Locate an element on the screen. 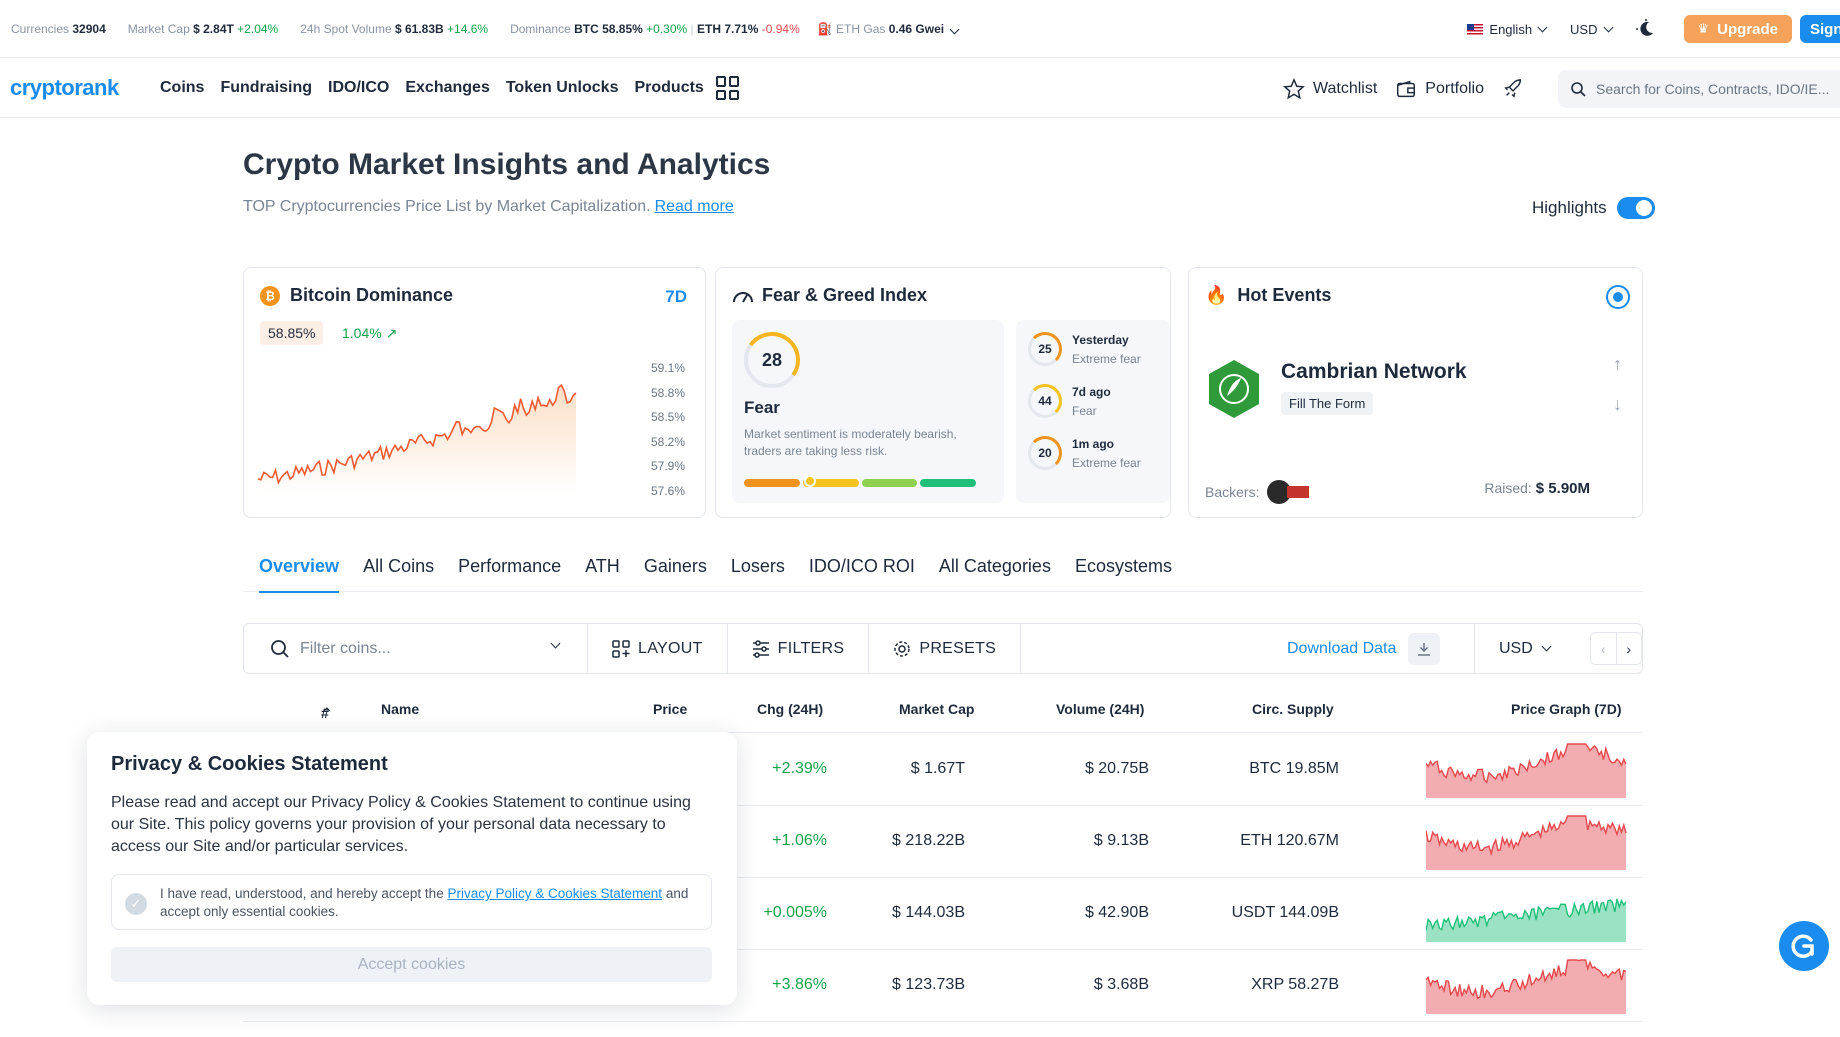  raised-amount: Raised: $ 5.90M is located at coordinates (1537, 488).